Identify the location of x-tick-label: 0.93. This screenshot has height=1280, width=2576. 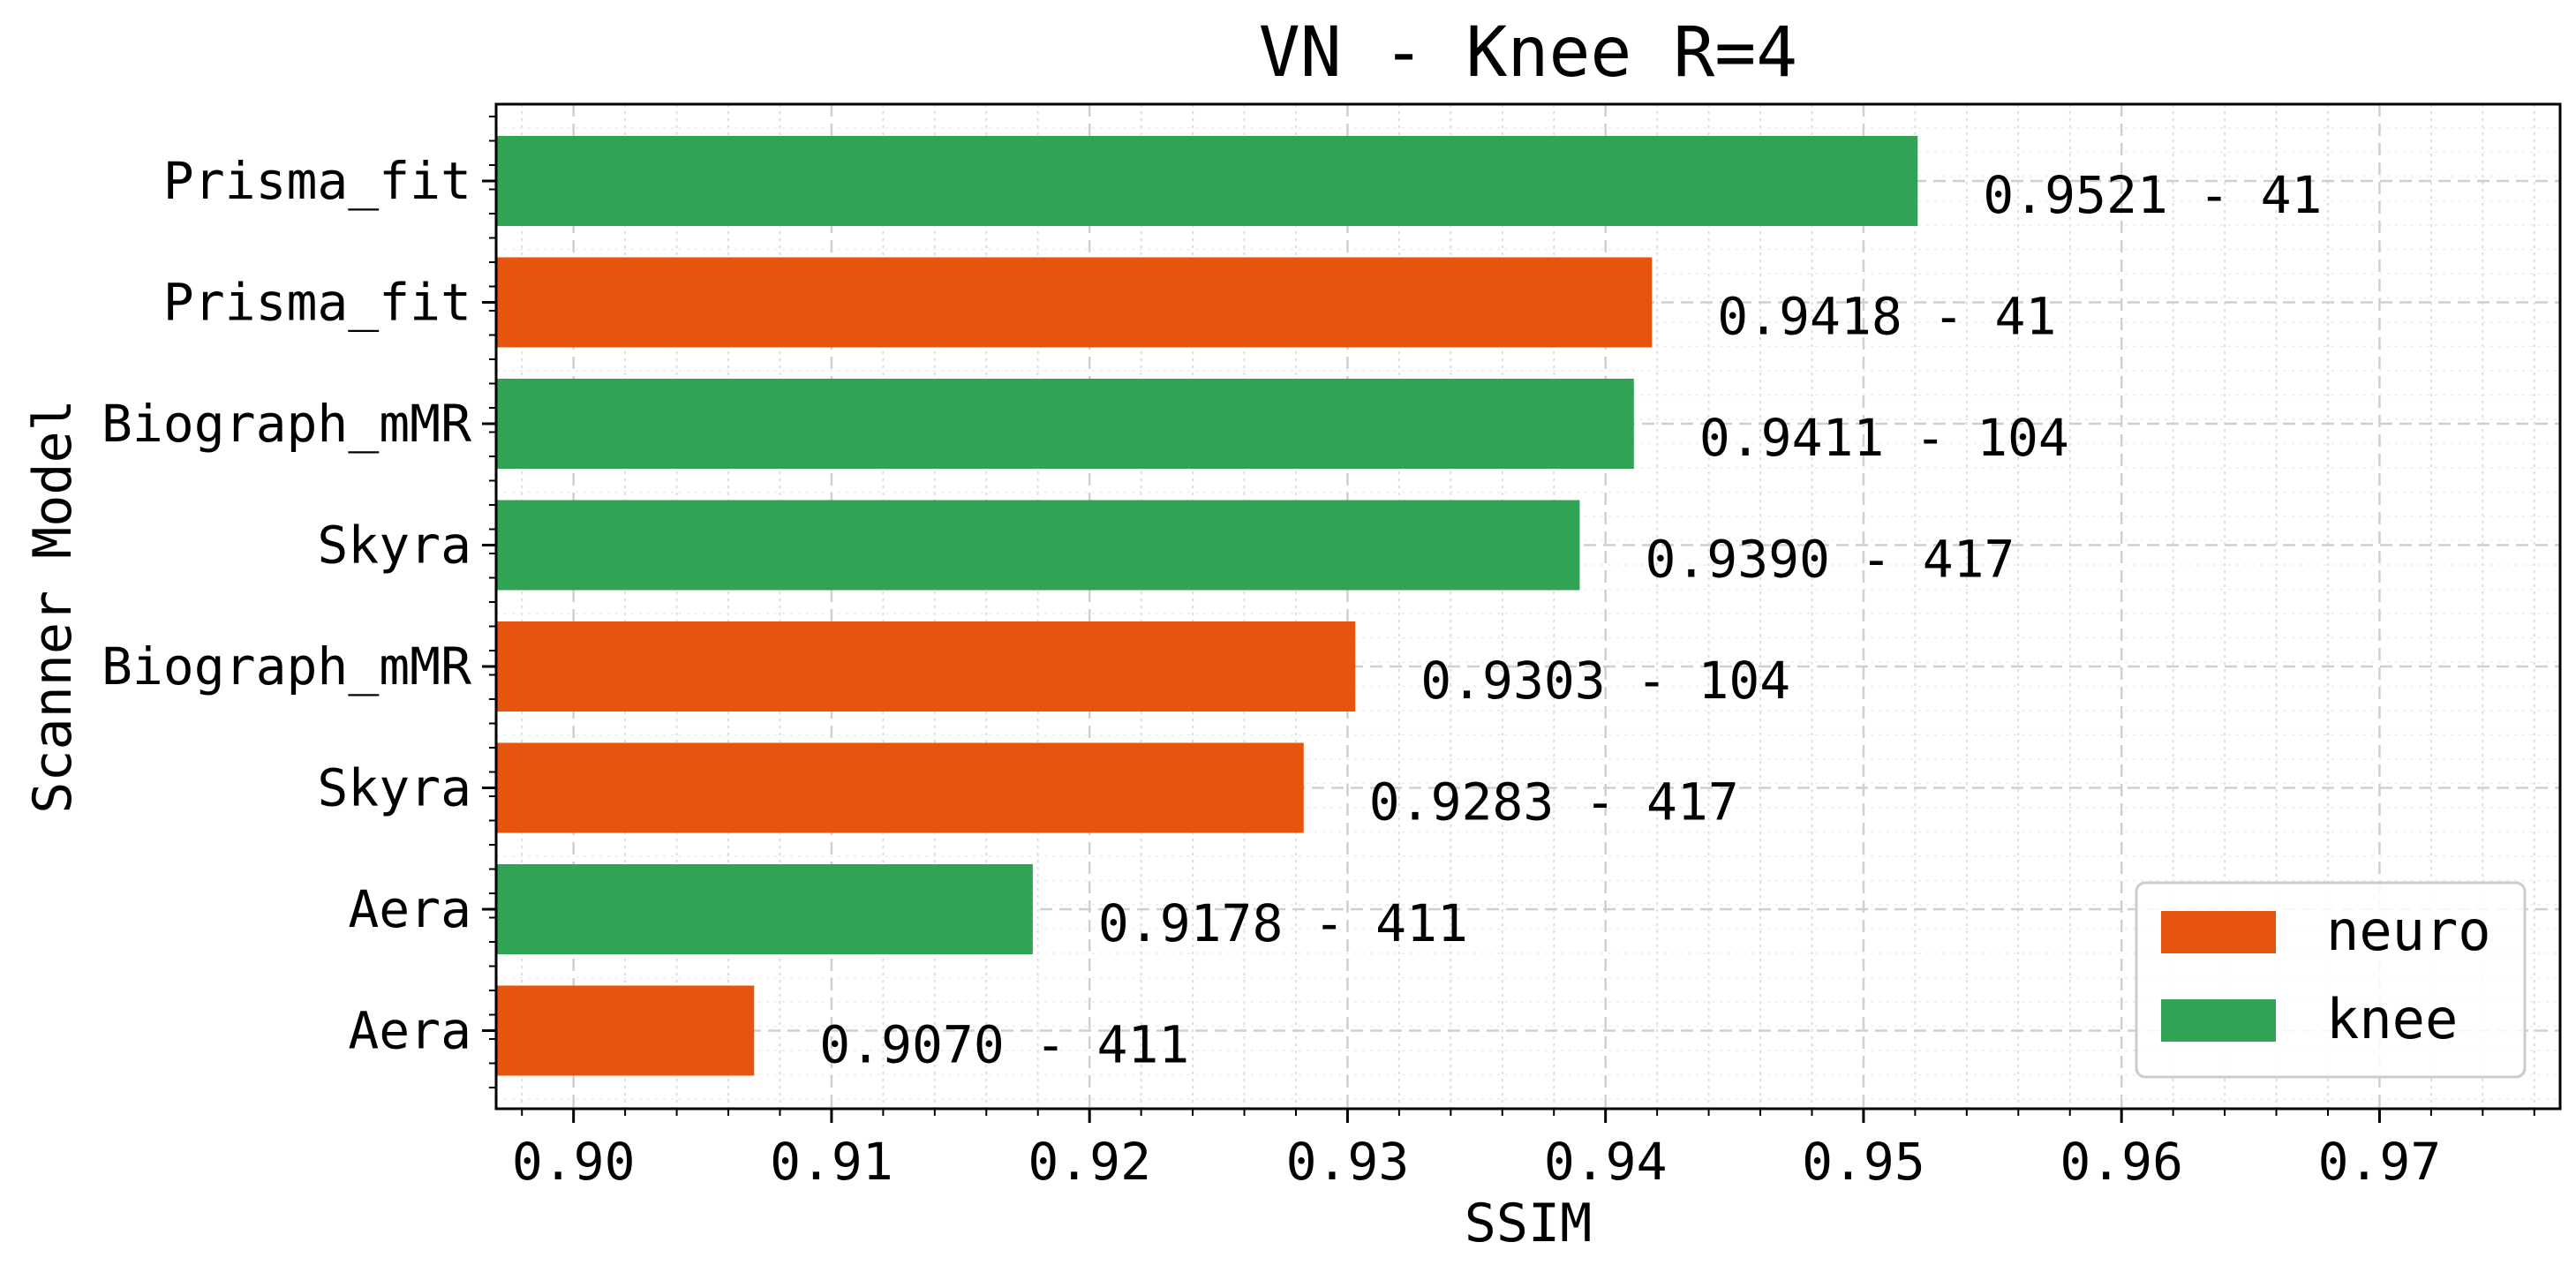
(1348, 1162).